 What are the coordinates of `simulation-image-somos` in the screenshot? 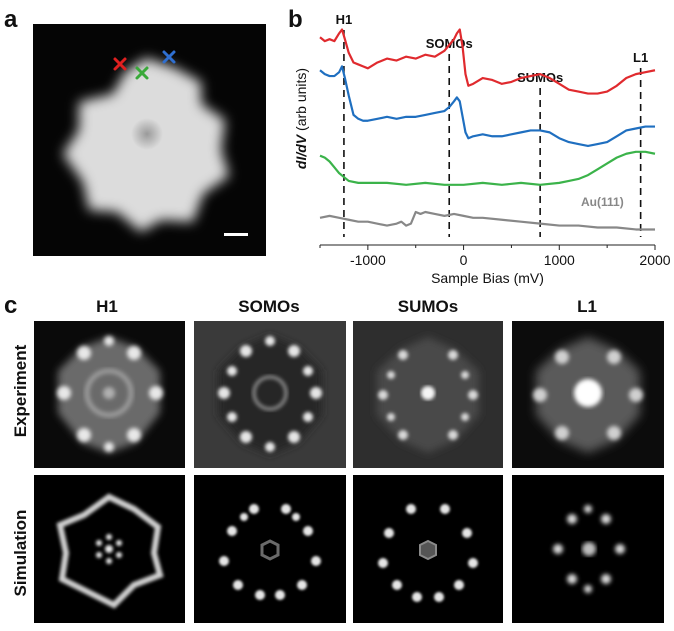 It's located at (270, 549).